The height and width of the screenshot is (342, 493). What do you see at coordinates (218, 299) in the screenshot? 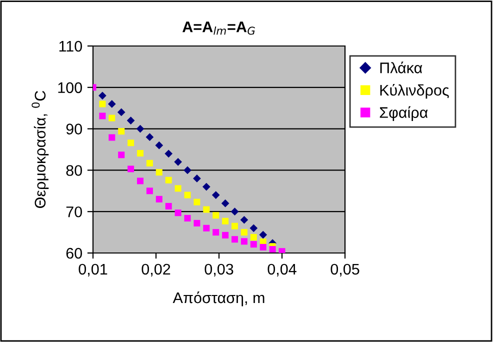
I see `x-axis-title: Απόσταση, m` at bounding box center [218, 299].